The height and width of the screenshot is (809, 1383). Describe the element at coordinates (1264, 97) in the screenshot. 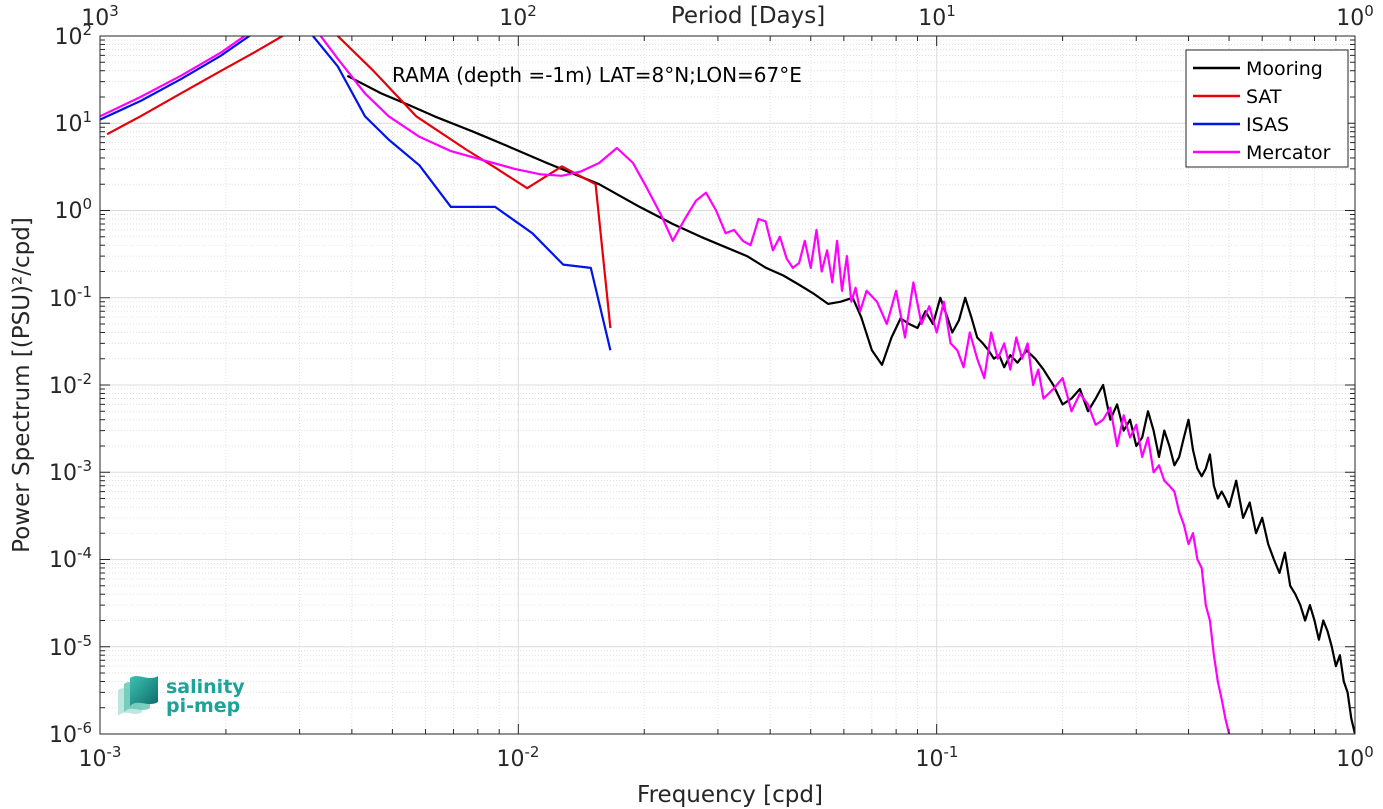

I see `legend-label-sat: SAT` at that location.